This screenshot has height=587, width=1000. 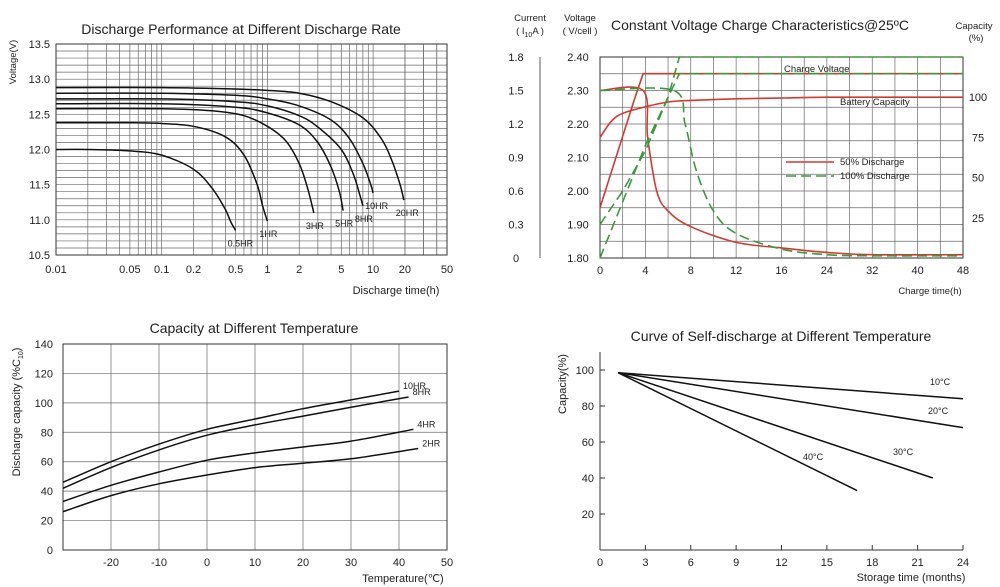 I want to click on discharge-x-axis-label: Discharge time(h), so click(x=396, y=291).